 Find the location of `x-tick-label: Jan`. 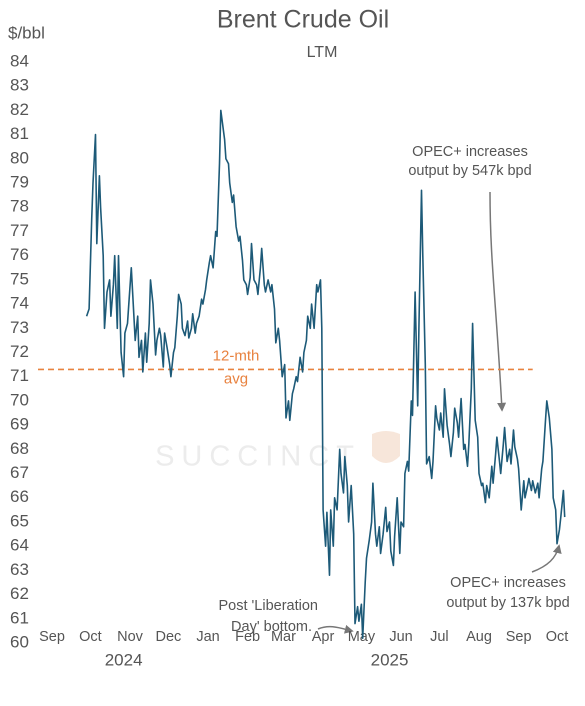

x-tick-label: Jan is located at coordinates (207, 637).